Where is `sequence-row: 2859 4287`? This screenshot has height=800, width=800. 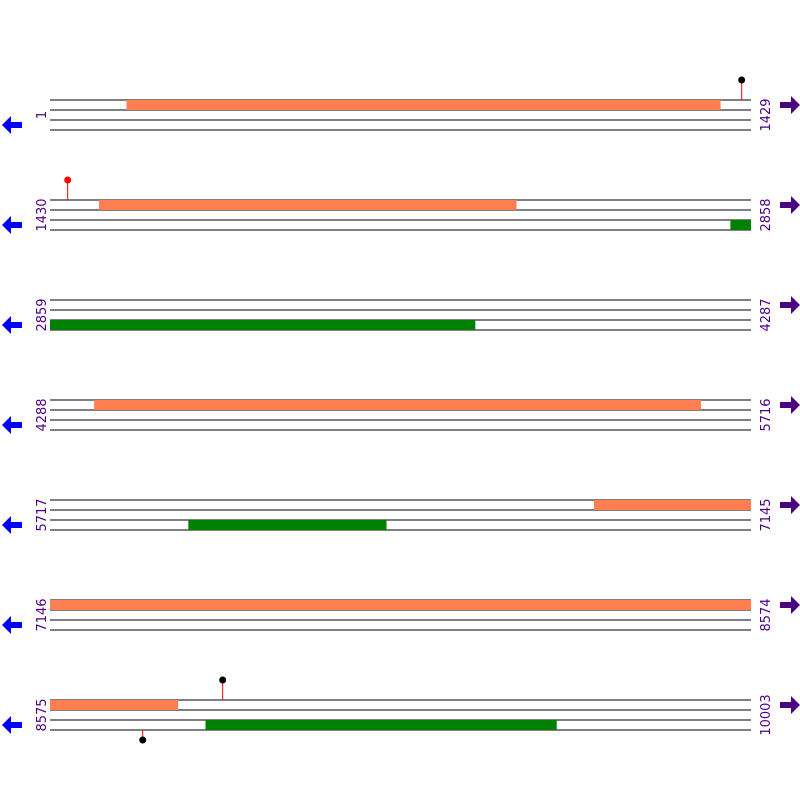 sequence-row: 2859 4287 is located at coordinates (401, 315).